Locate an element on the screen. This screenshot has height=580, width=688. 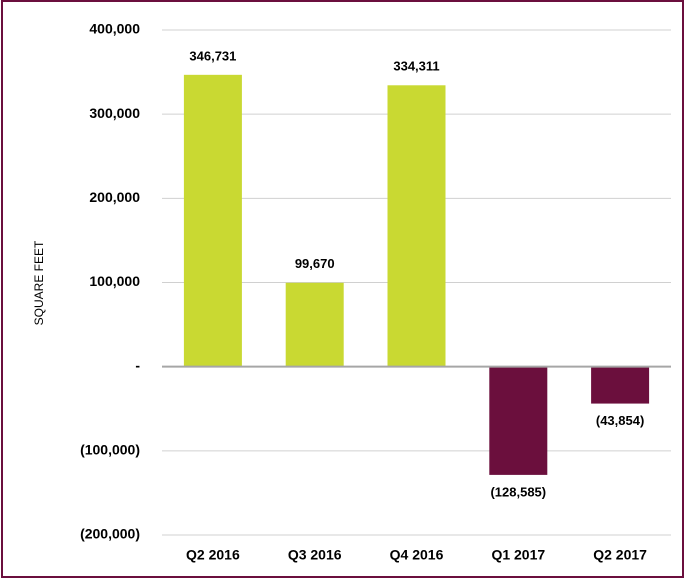
y-tick-label: (100,000) is located at coordinates (110, 450).